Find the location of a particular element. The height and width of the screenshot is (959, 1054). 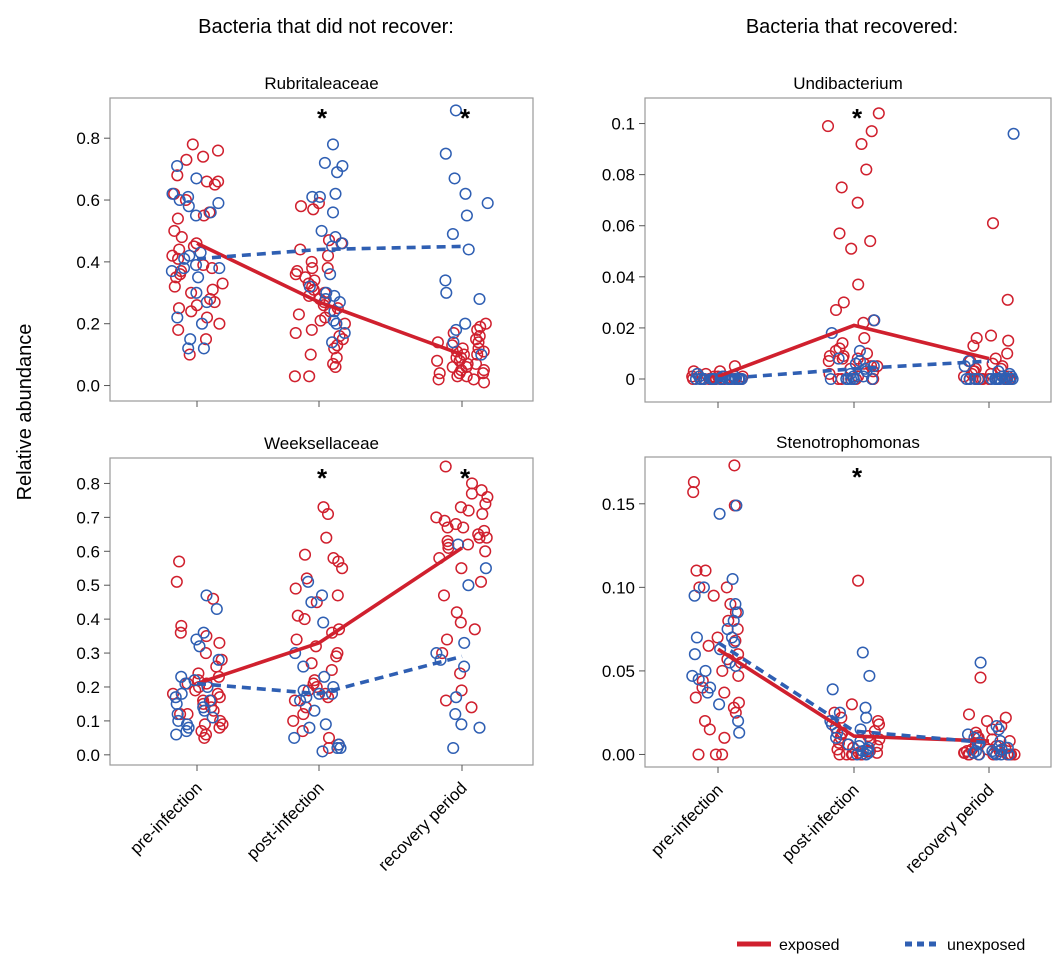

y-tick-label: 0.08 is located at coordinates (618, 175).